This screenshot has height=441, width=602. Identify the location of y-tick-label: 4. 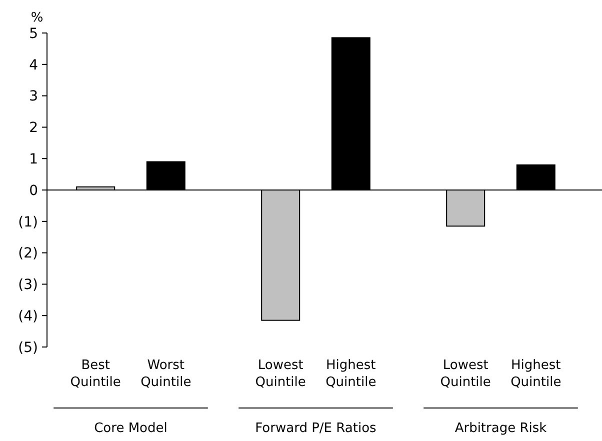
(33, 65).